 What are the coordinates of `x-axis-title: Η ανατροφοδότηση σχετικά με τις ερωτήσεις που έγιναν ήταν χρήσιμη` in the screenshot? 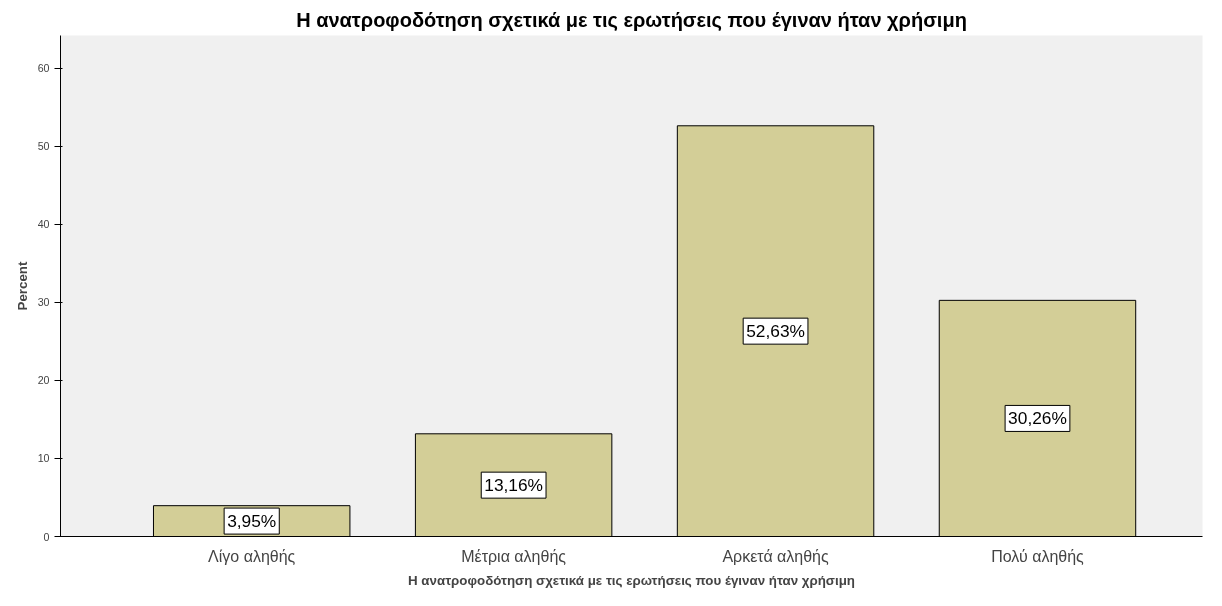 It's located at (631, 580).